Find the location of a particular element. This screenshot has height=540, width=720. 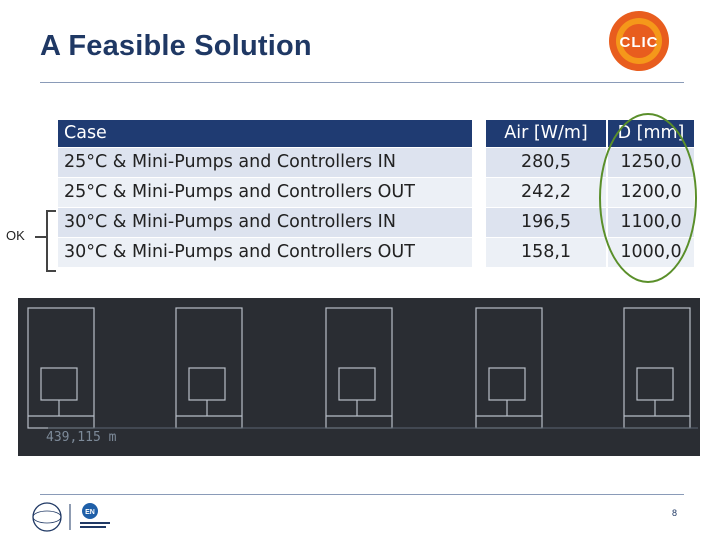

air-cell: 242,2 is located at coordinates (546, 192).